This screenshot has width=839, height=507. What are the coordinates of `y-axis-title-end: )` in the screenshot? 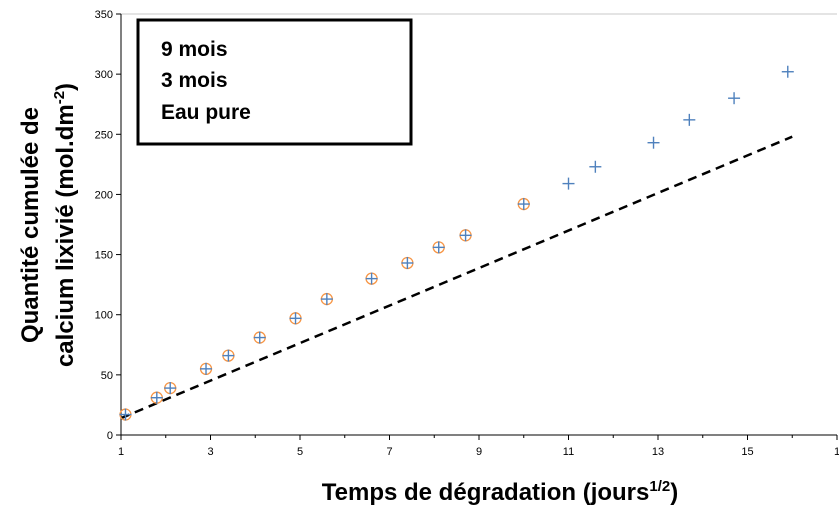 It's located at (65, 87).